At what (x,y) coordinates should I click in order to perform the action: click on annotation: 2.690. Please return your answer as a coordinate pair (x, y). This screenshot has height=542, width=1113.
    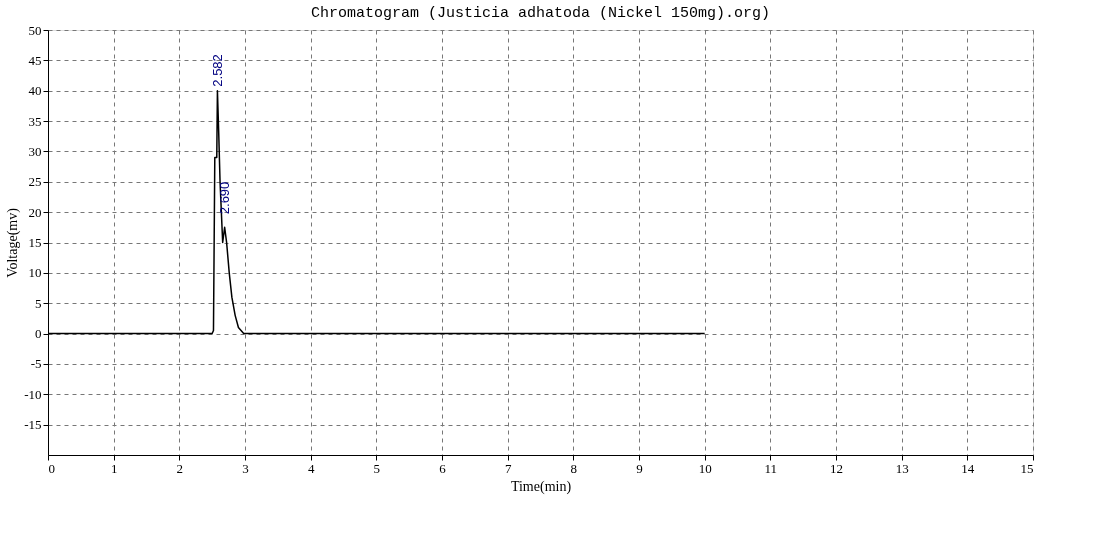
    Looking at the image, I should click on (224, 198).